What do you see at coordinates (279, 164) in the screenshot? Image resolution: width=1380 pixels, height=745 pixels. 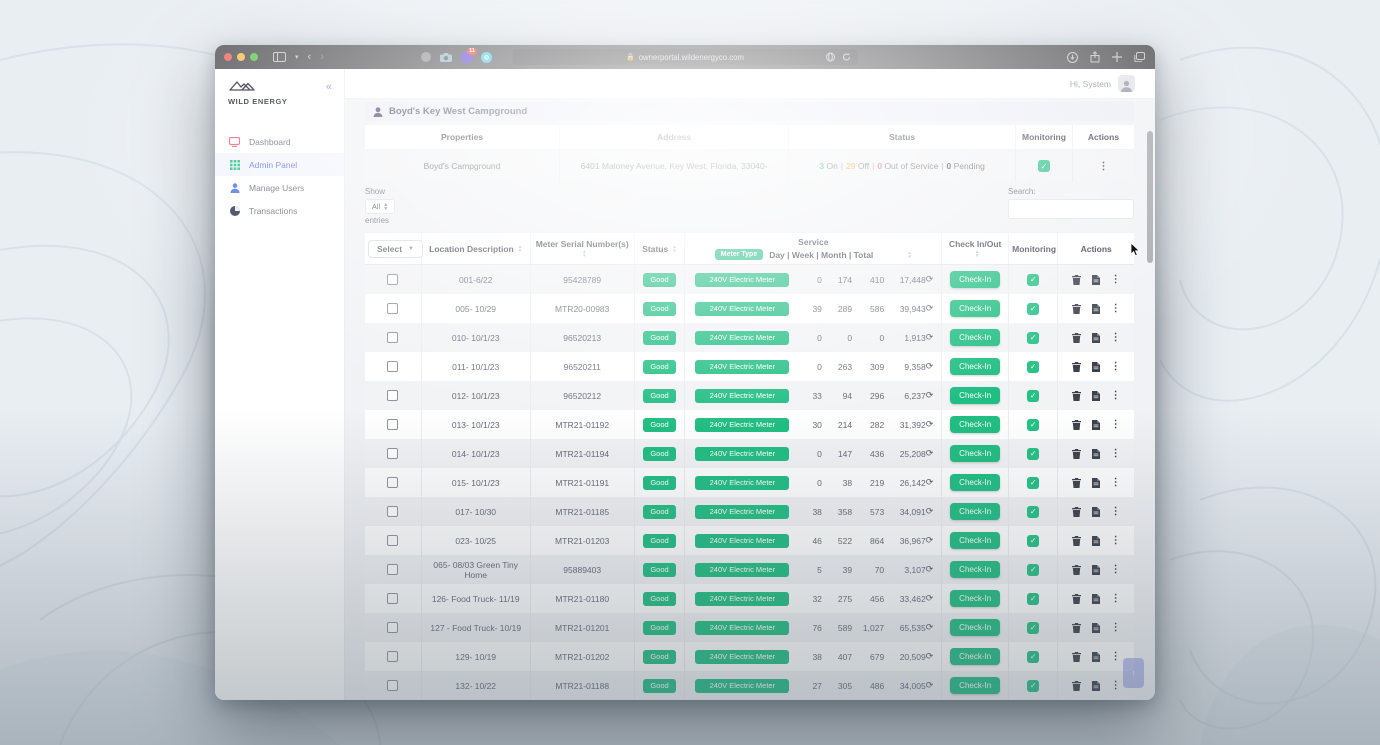 I see `sidebar-item-admin-panel: Admin Panel` at bounding box center [279, 164].